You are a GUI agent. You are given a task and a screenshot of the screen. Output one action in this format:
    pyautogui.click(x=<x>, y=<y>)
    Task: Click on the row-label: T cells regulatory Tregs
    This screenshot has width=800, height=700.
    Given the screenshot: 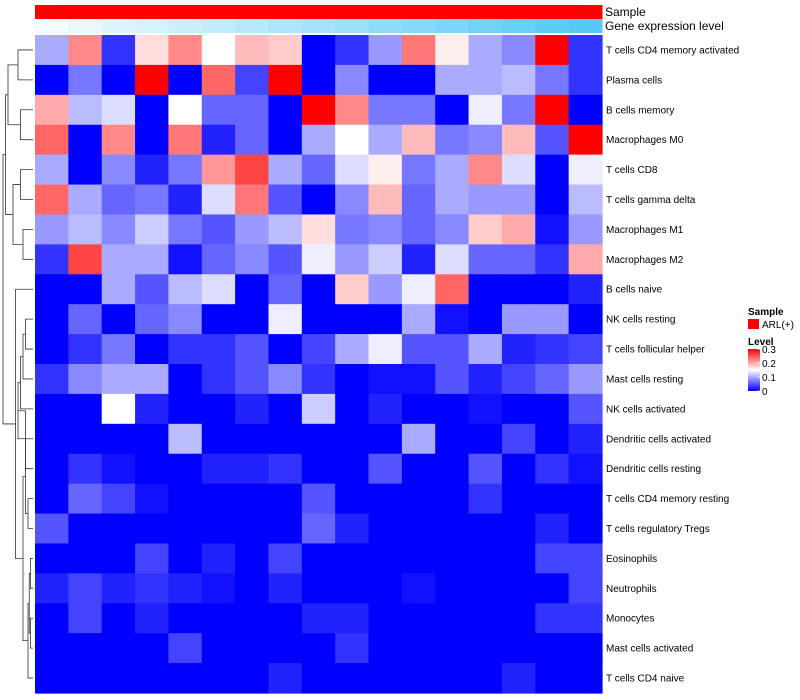 What is the action you would take?
    pyautogui.click(x=658, y=529)
    